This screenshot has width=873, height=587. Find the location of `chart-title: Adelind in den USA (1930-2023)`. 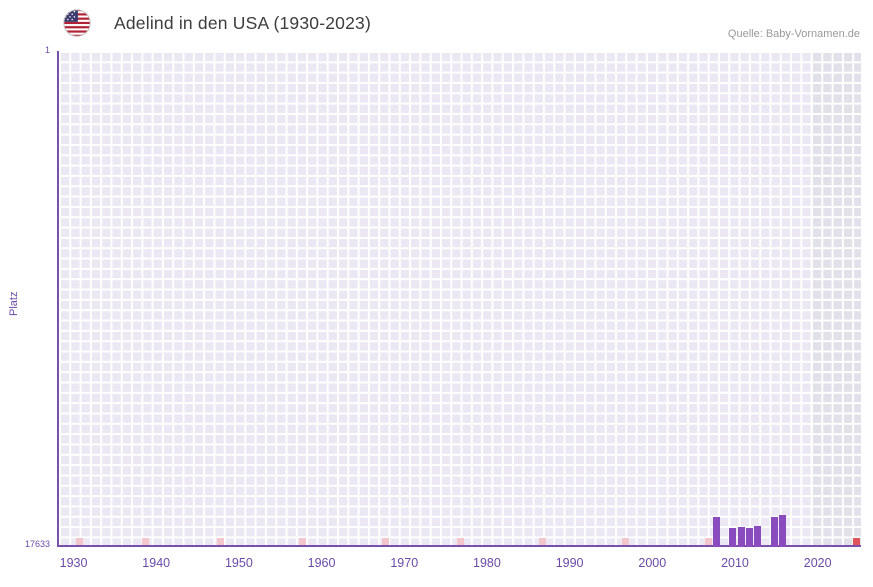

chart-title: Adelind in den USA (1930-2023) is located at coordinates (243, 23).